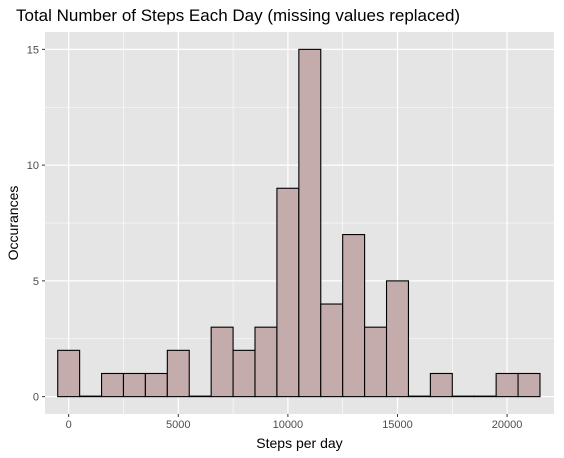 The image size is (564, 458). I want to click on x-tick-label: 0, so click(69, 425).